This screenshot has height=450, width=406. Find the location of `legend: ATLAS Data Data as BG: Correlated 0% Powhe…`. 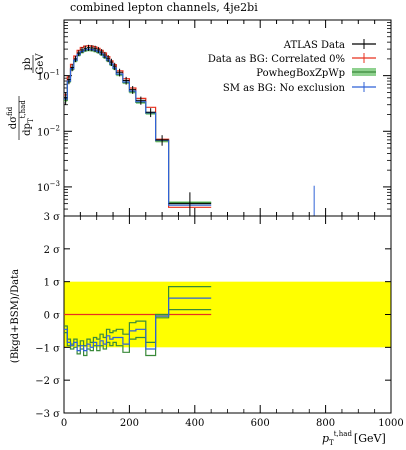

legend: ATLAS Data Data as BG: Correlated 0% Powhe… is located at coordinates (292, 66).